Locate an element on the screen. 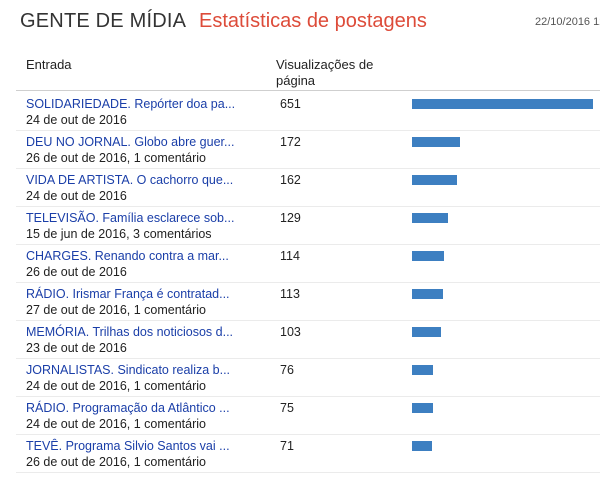  pageview-count: 113 is located at coordinates (290, 294).